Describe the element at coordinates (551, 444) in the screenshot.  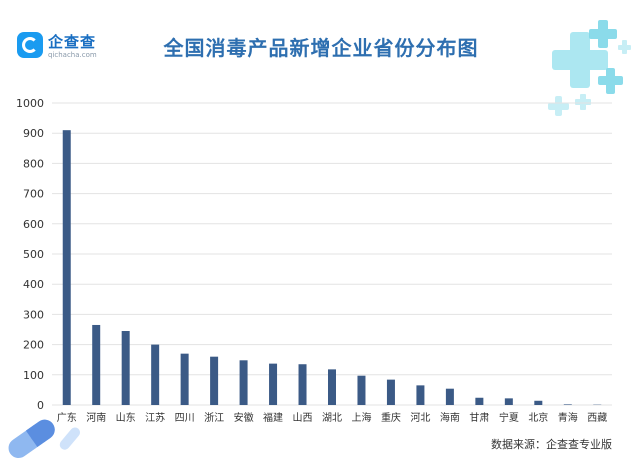
I see `data-source-note: 数据来源：企查查专业版` at that location.